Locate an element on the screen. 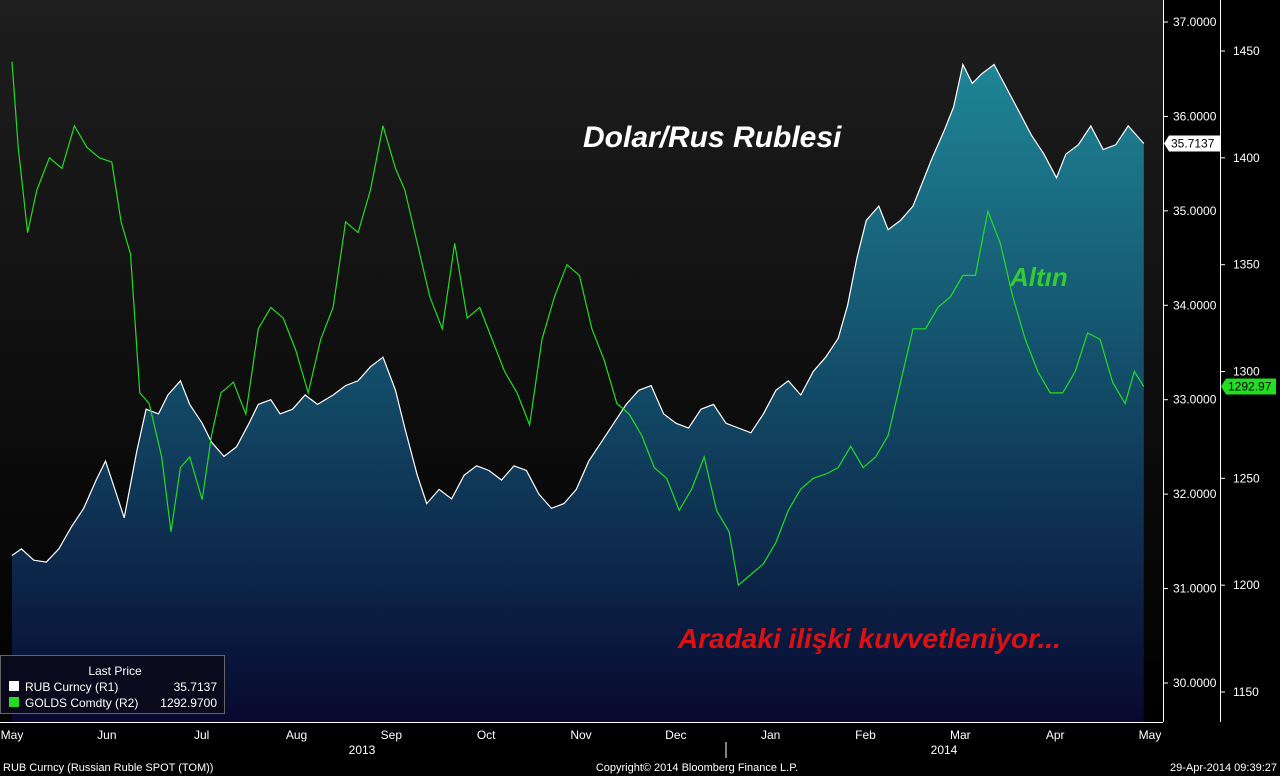 The image size is (1280, 776). rub-last-price-text: 35.7137 is located at coordinates (1193, 143).